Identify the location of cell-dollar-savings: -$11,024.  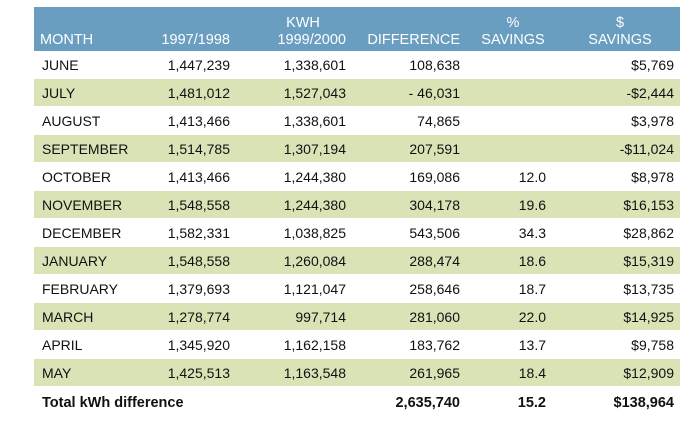
(620, 148).